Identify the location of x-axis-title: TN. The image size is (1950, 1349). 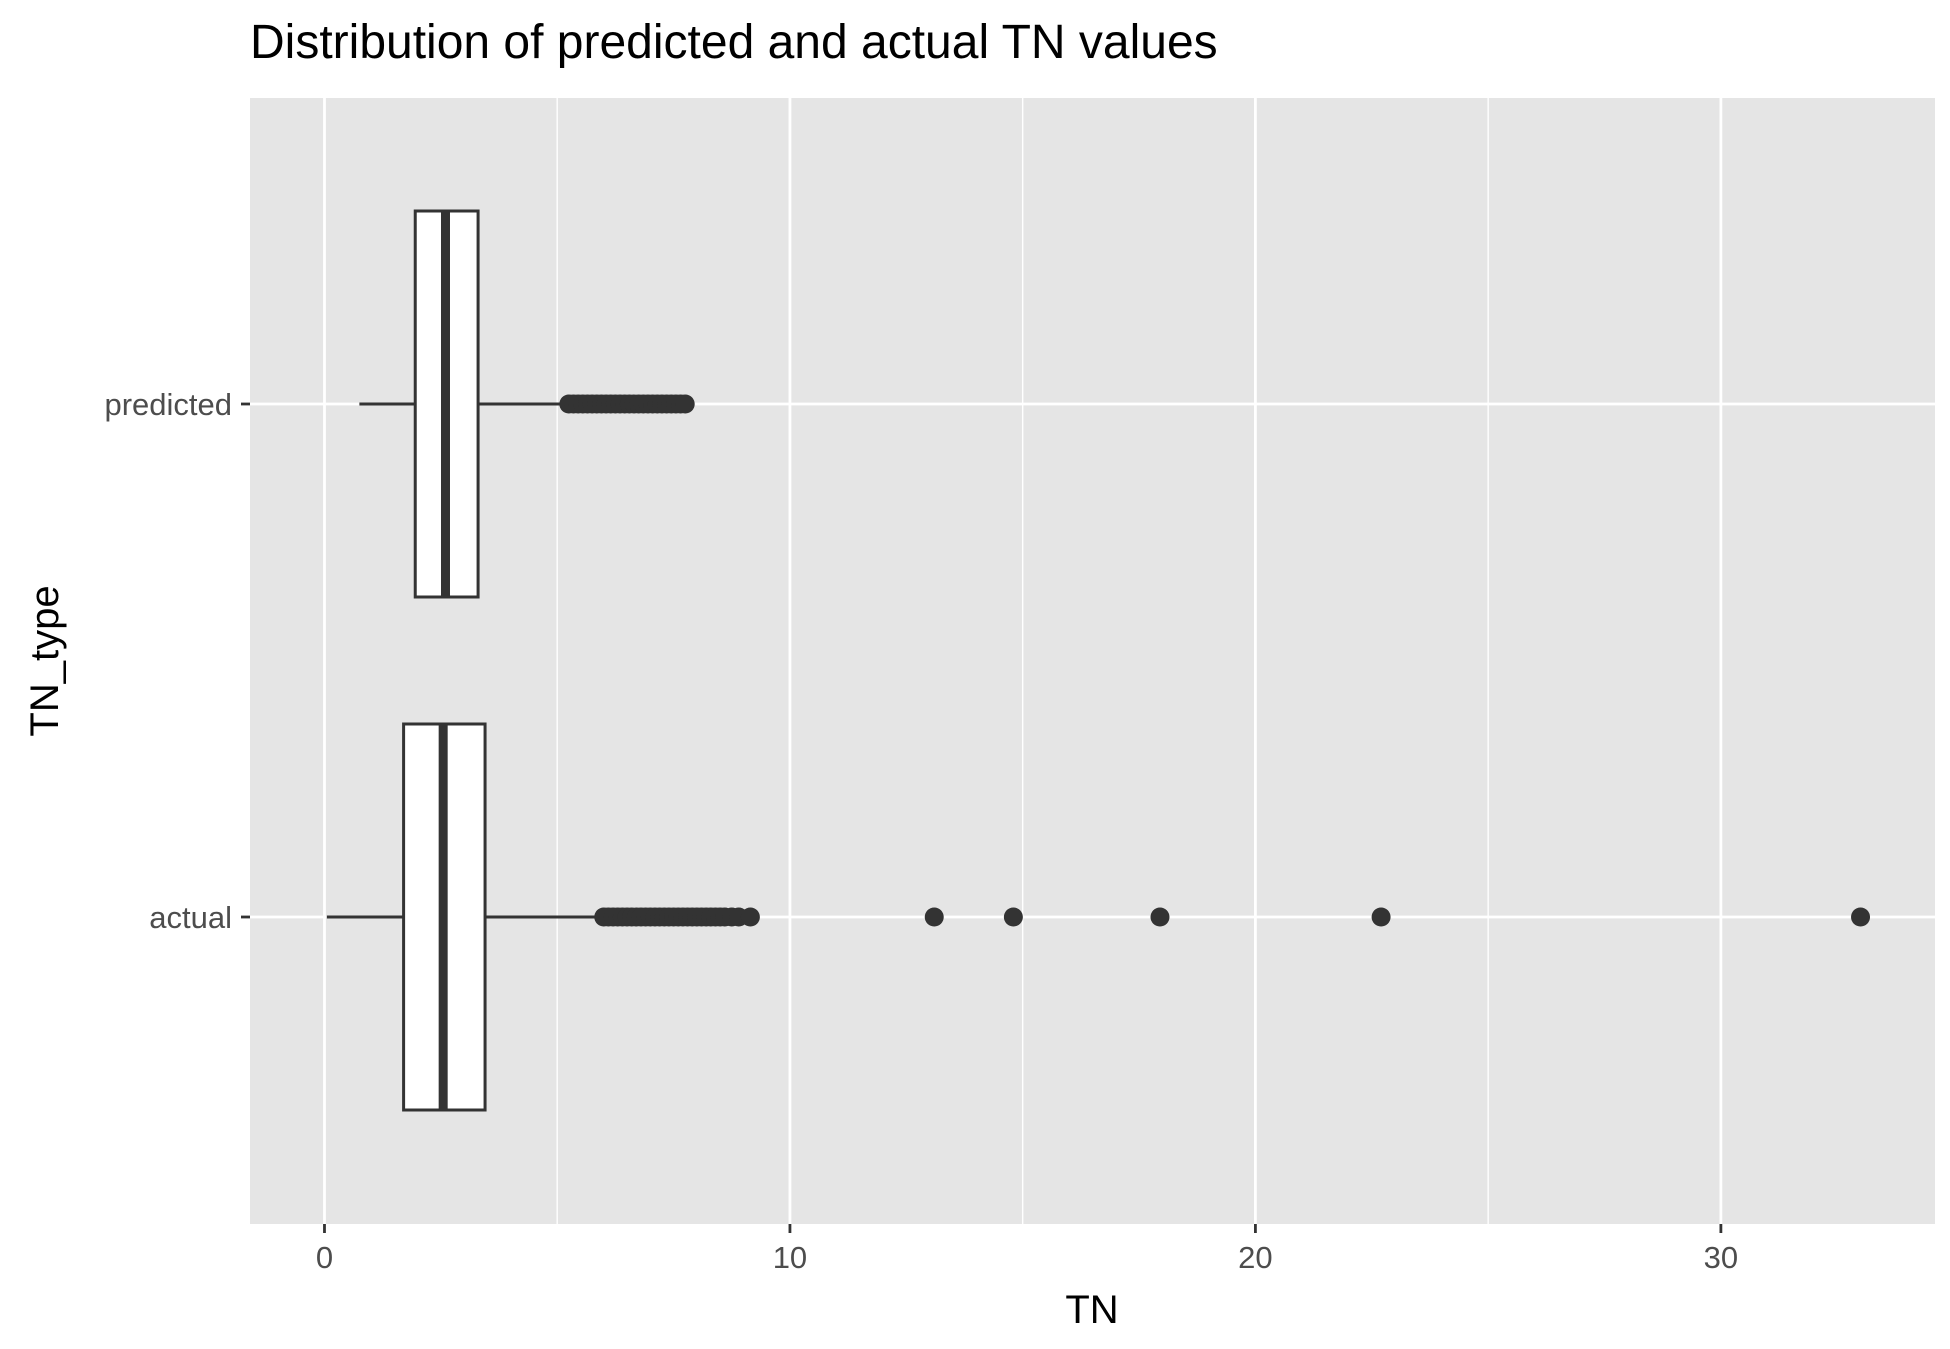
(1091, 1310).